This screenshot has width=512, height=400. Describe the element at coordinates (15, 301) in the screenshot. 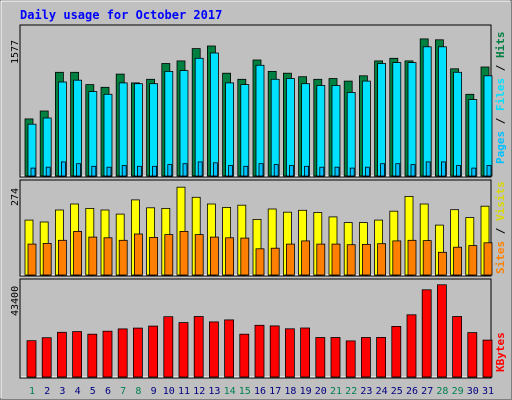

I see `kbytes-max-label: 43400` at that location.